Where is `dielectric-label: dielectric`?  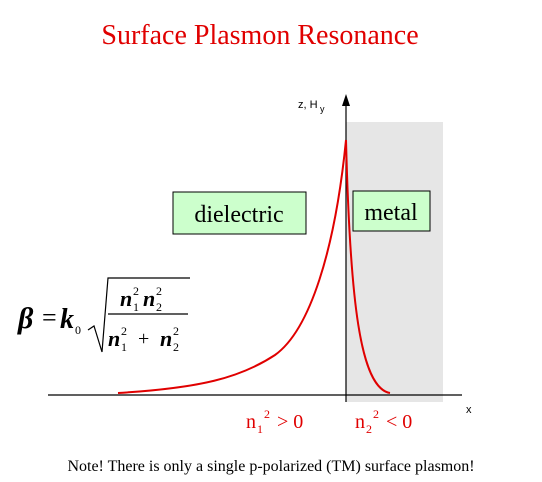 dielectric-label: dielectric is located at coordinates (238, 215).